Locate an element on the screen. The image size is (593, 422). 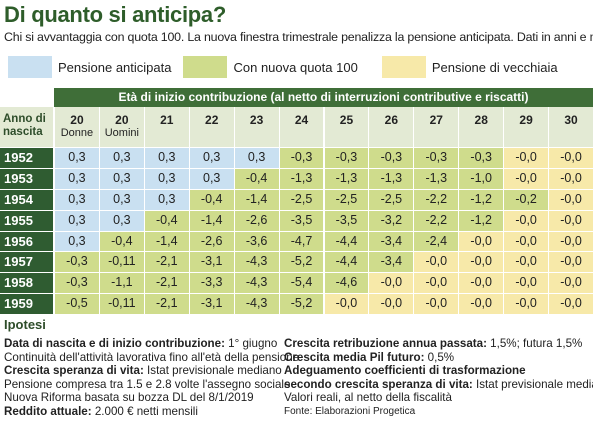
cell: -2,1 is located at coordinates (166, 262).